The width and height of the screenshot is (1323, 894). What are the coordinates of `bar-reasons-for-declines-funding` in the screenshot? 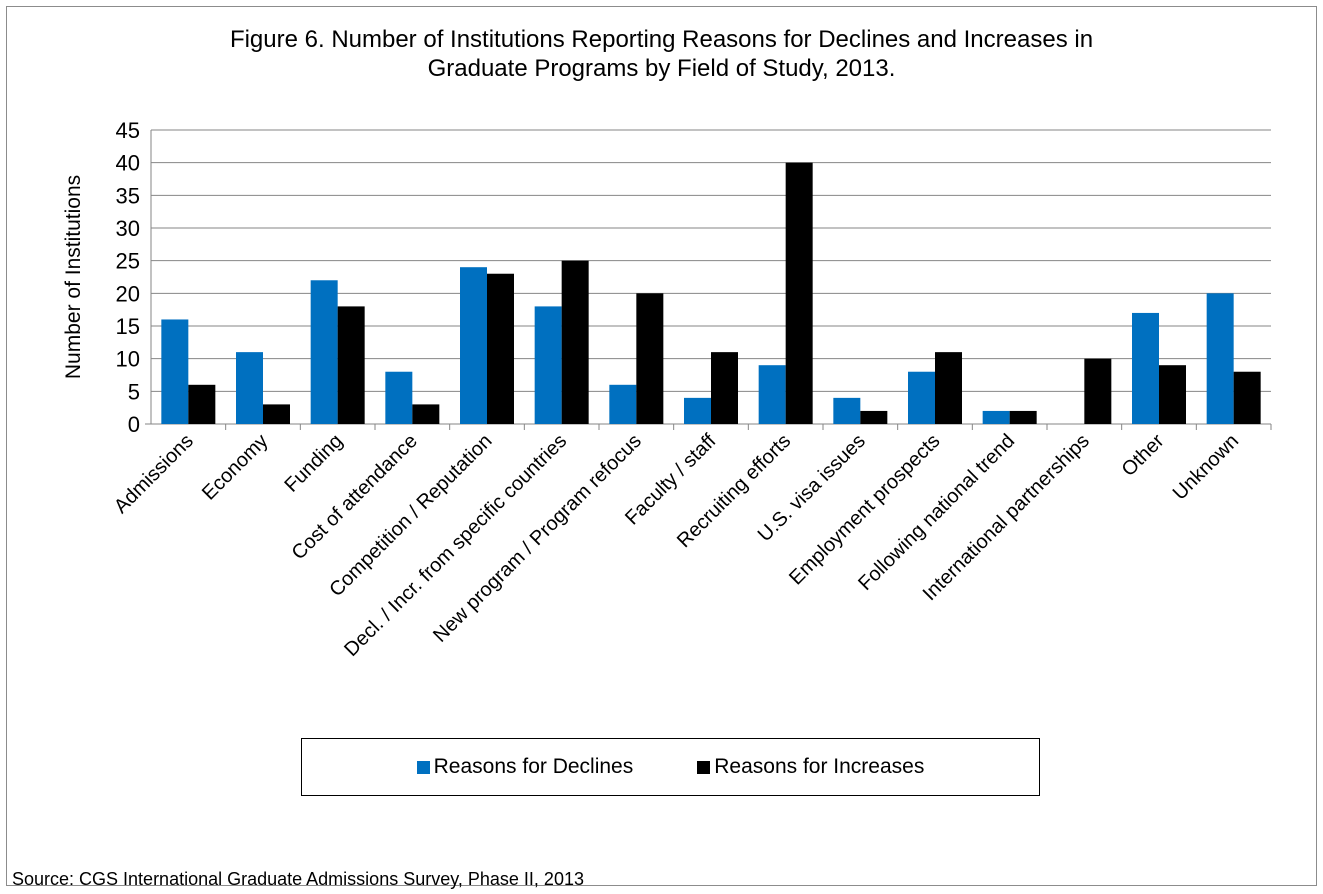 It's located at (324, 352).